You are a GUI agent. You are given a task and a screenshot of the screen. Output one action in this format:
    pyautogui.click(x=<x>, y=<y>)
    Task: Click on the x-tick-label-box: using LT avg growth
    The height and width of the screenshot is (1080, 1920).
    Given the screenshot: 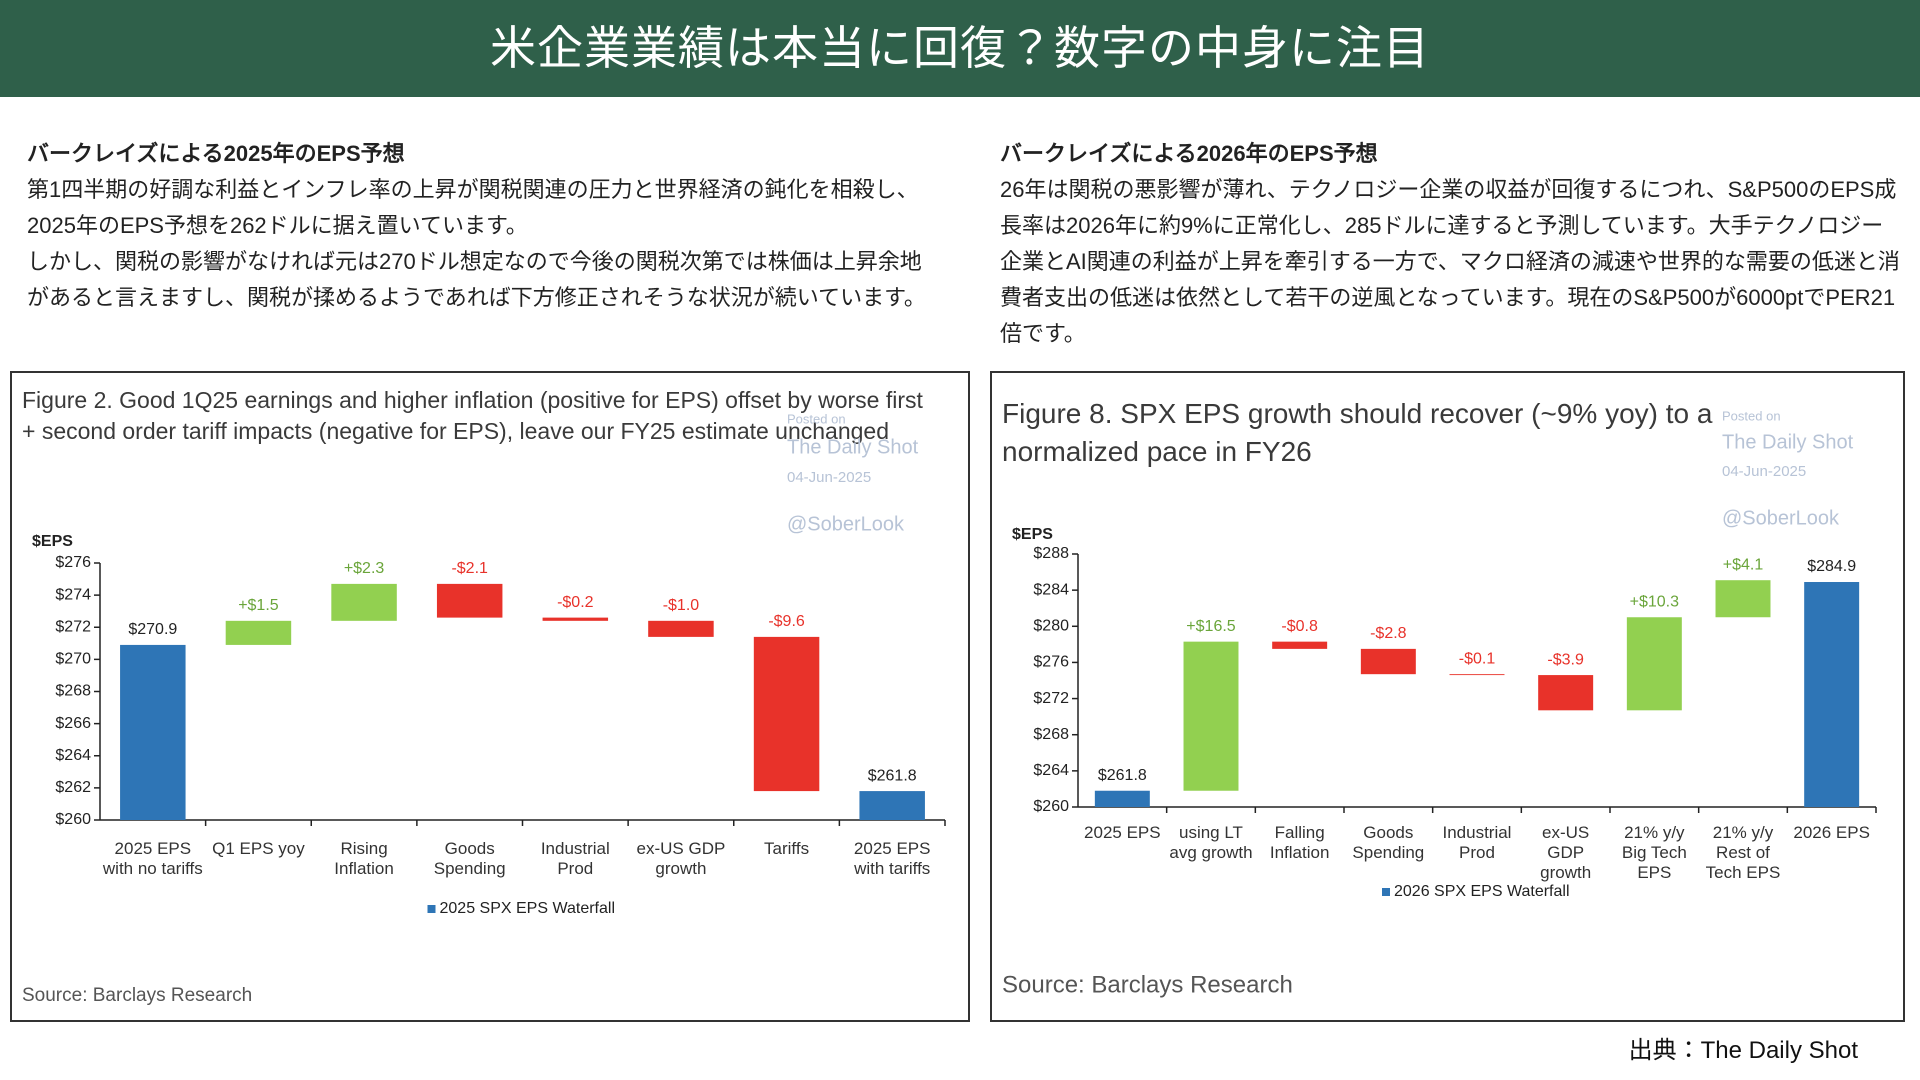 What is the action you would take?
    pyautogui.click(x=1211, y=842)
    